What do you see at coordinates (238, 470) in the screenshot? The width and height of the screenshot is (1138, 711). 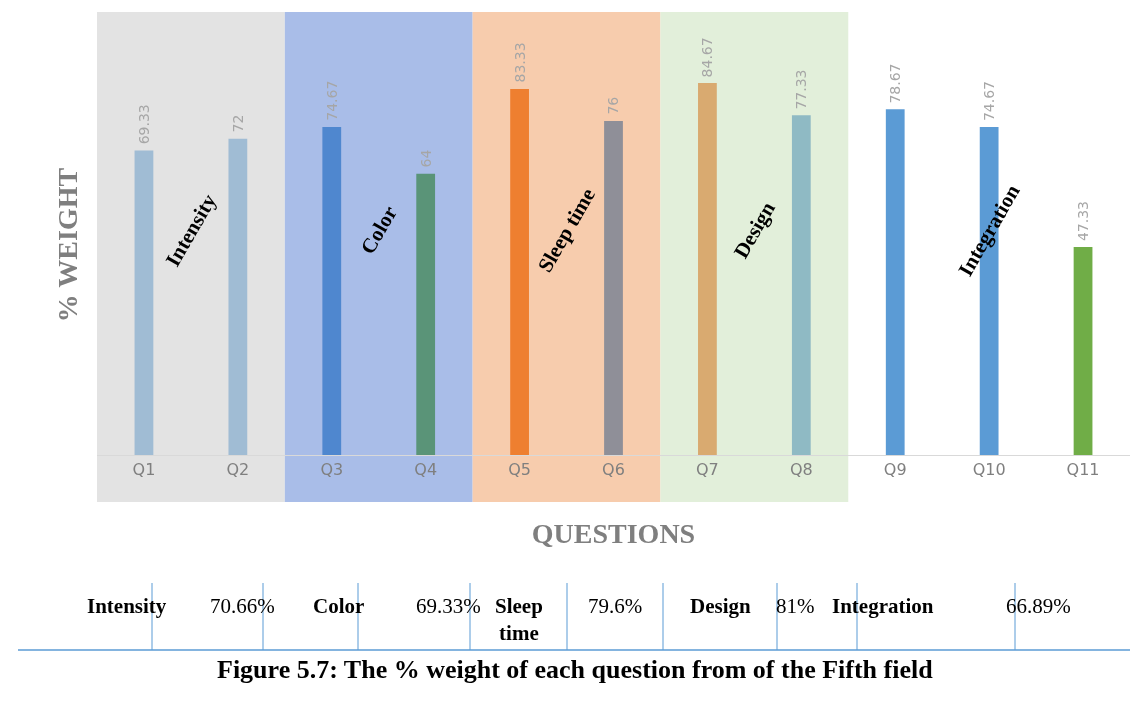 I see `x-tick-label: Q2` at bounding box center [238, 470].